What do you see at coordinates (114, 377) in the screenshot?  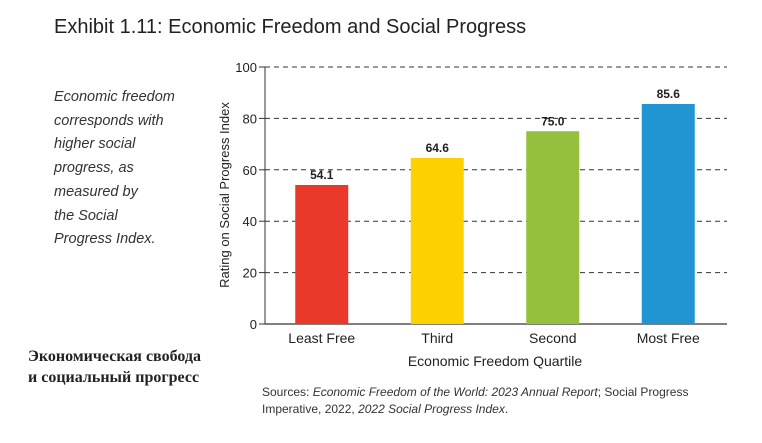 I see `russian-caption-line: и социальный прогресс` at bounding box center [114, 377].